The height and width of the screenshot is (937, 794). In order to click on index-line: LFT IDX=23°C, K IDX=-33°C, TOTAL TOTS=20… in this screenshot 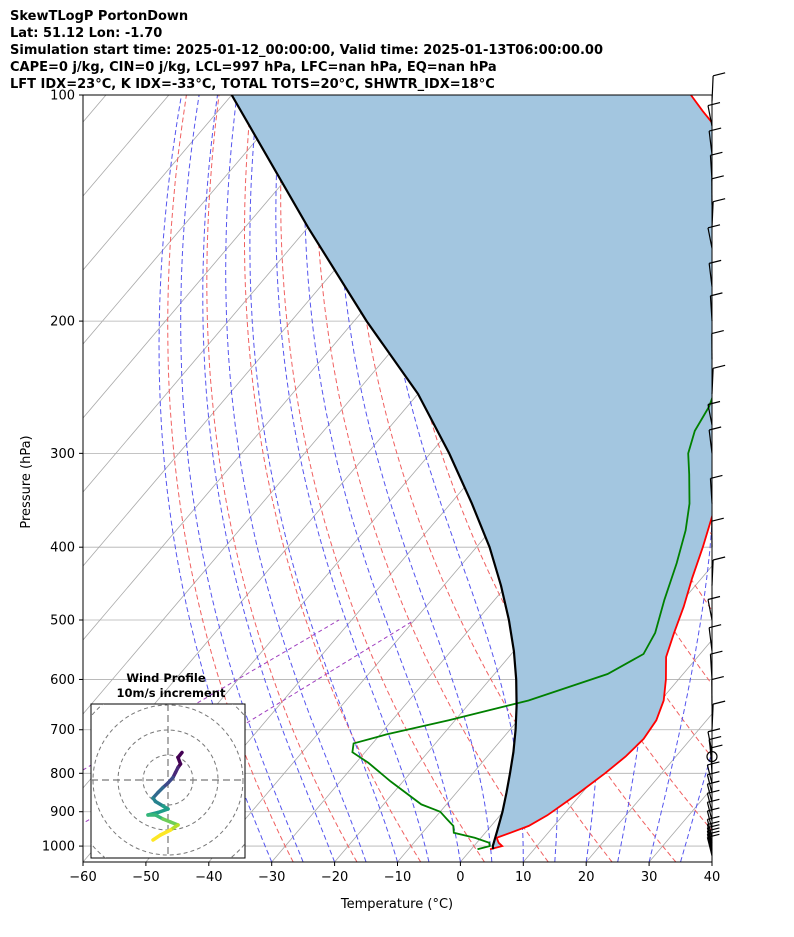, I will do `click(252, 84)`.